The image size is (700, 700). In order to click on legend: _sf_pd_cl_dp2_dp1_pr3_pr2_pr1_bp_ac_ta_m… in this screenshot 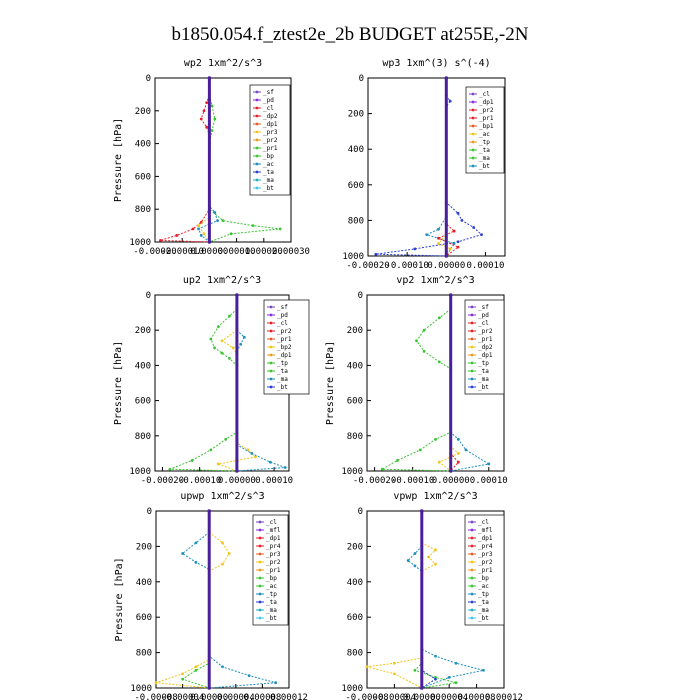, I will do `click(270, 140)`.